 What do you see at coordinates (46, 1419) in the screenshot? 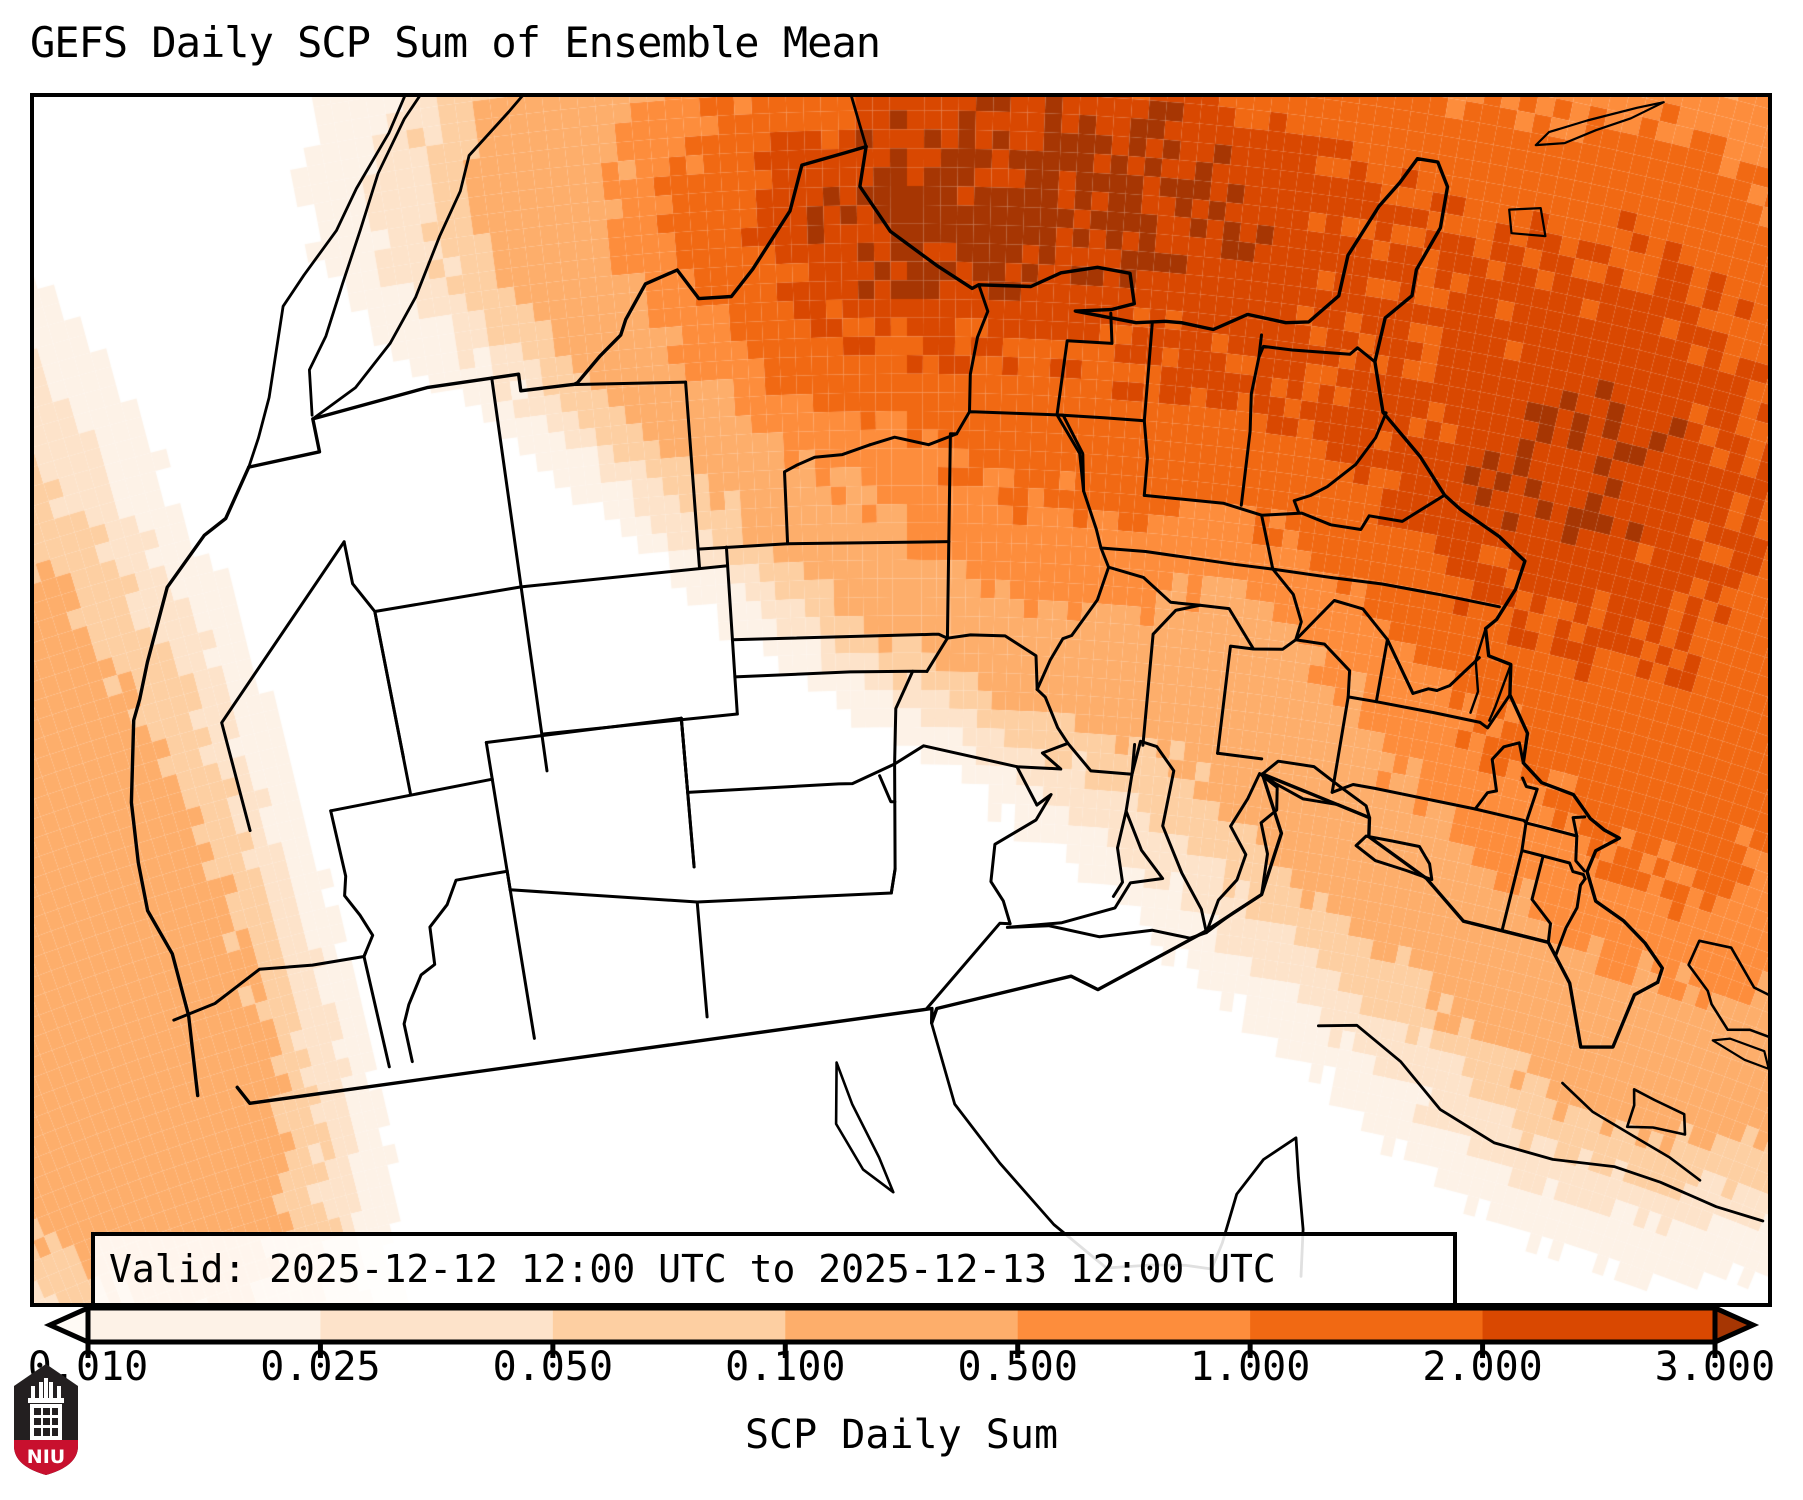
I see `niu-logo: NIU` at bounding box center [46, 1419].